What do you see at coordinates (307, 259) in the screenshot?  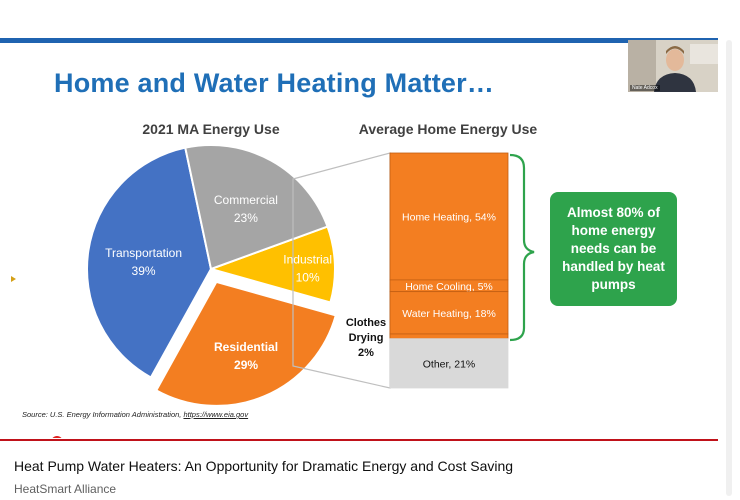 I see `pie-label-industrial: Industrial` at bounding box center [307, 259].